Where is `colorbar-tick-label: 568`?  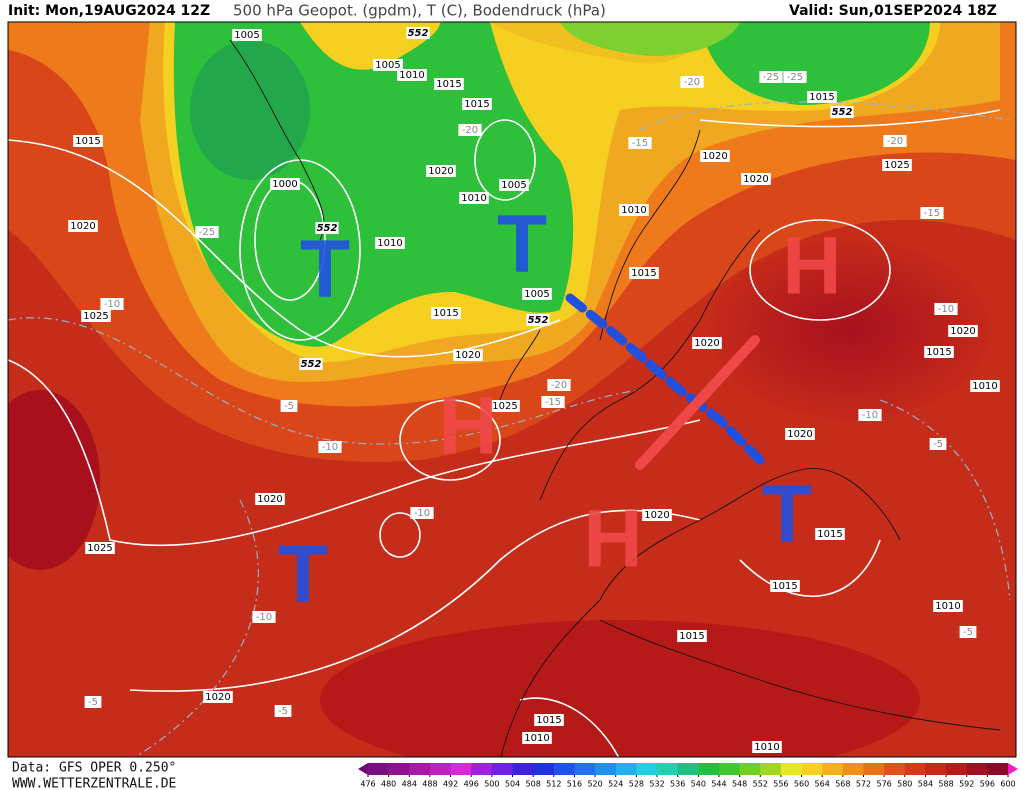
colorbar-tick-label: 568 is located at coordinates (842, 784).